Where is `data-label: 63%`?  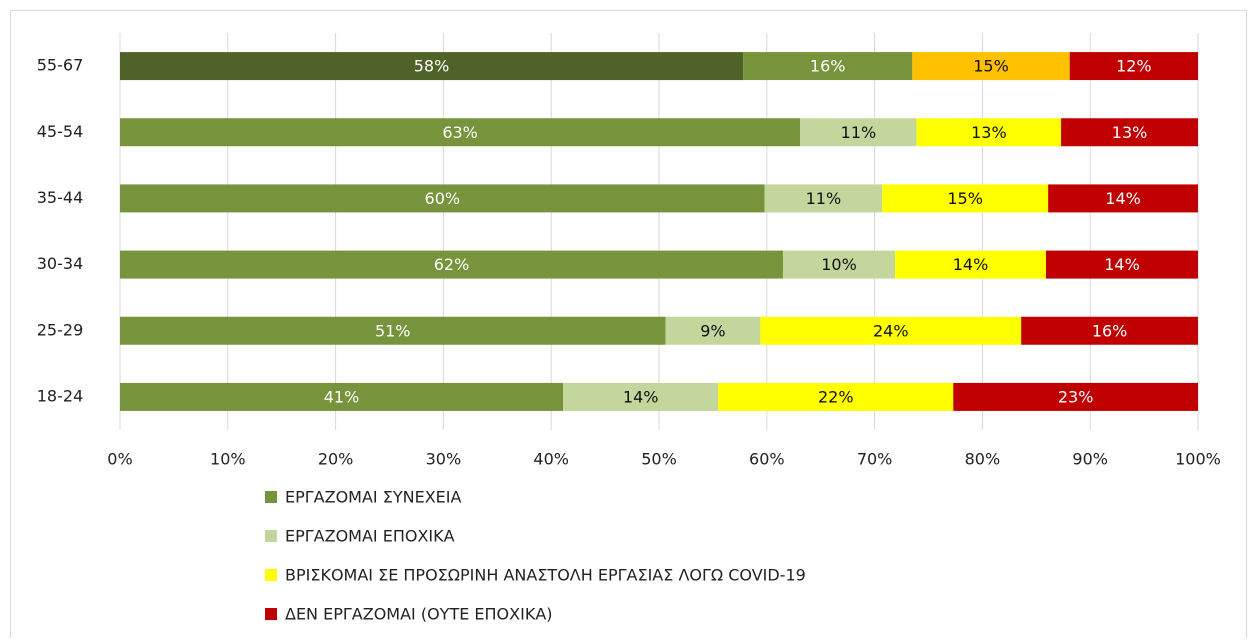
data-label: 63% is located at coordinates (460, 132).